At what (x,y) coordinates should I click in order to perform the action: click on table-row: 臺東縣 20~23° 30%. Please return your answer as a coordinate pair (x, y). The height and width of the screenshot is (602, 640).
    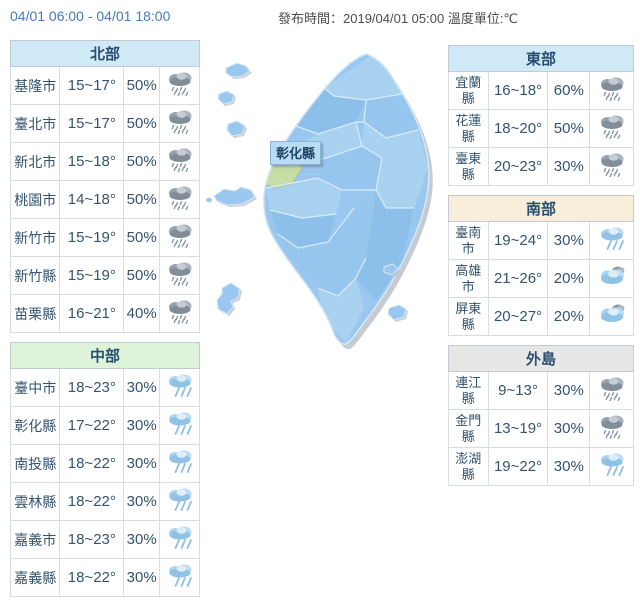
    Looking at the image, I should click on (541, 166).